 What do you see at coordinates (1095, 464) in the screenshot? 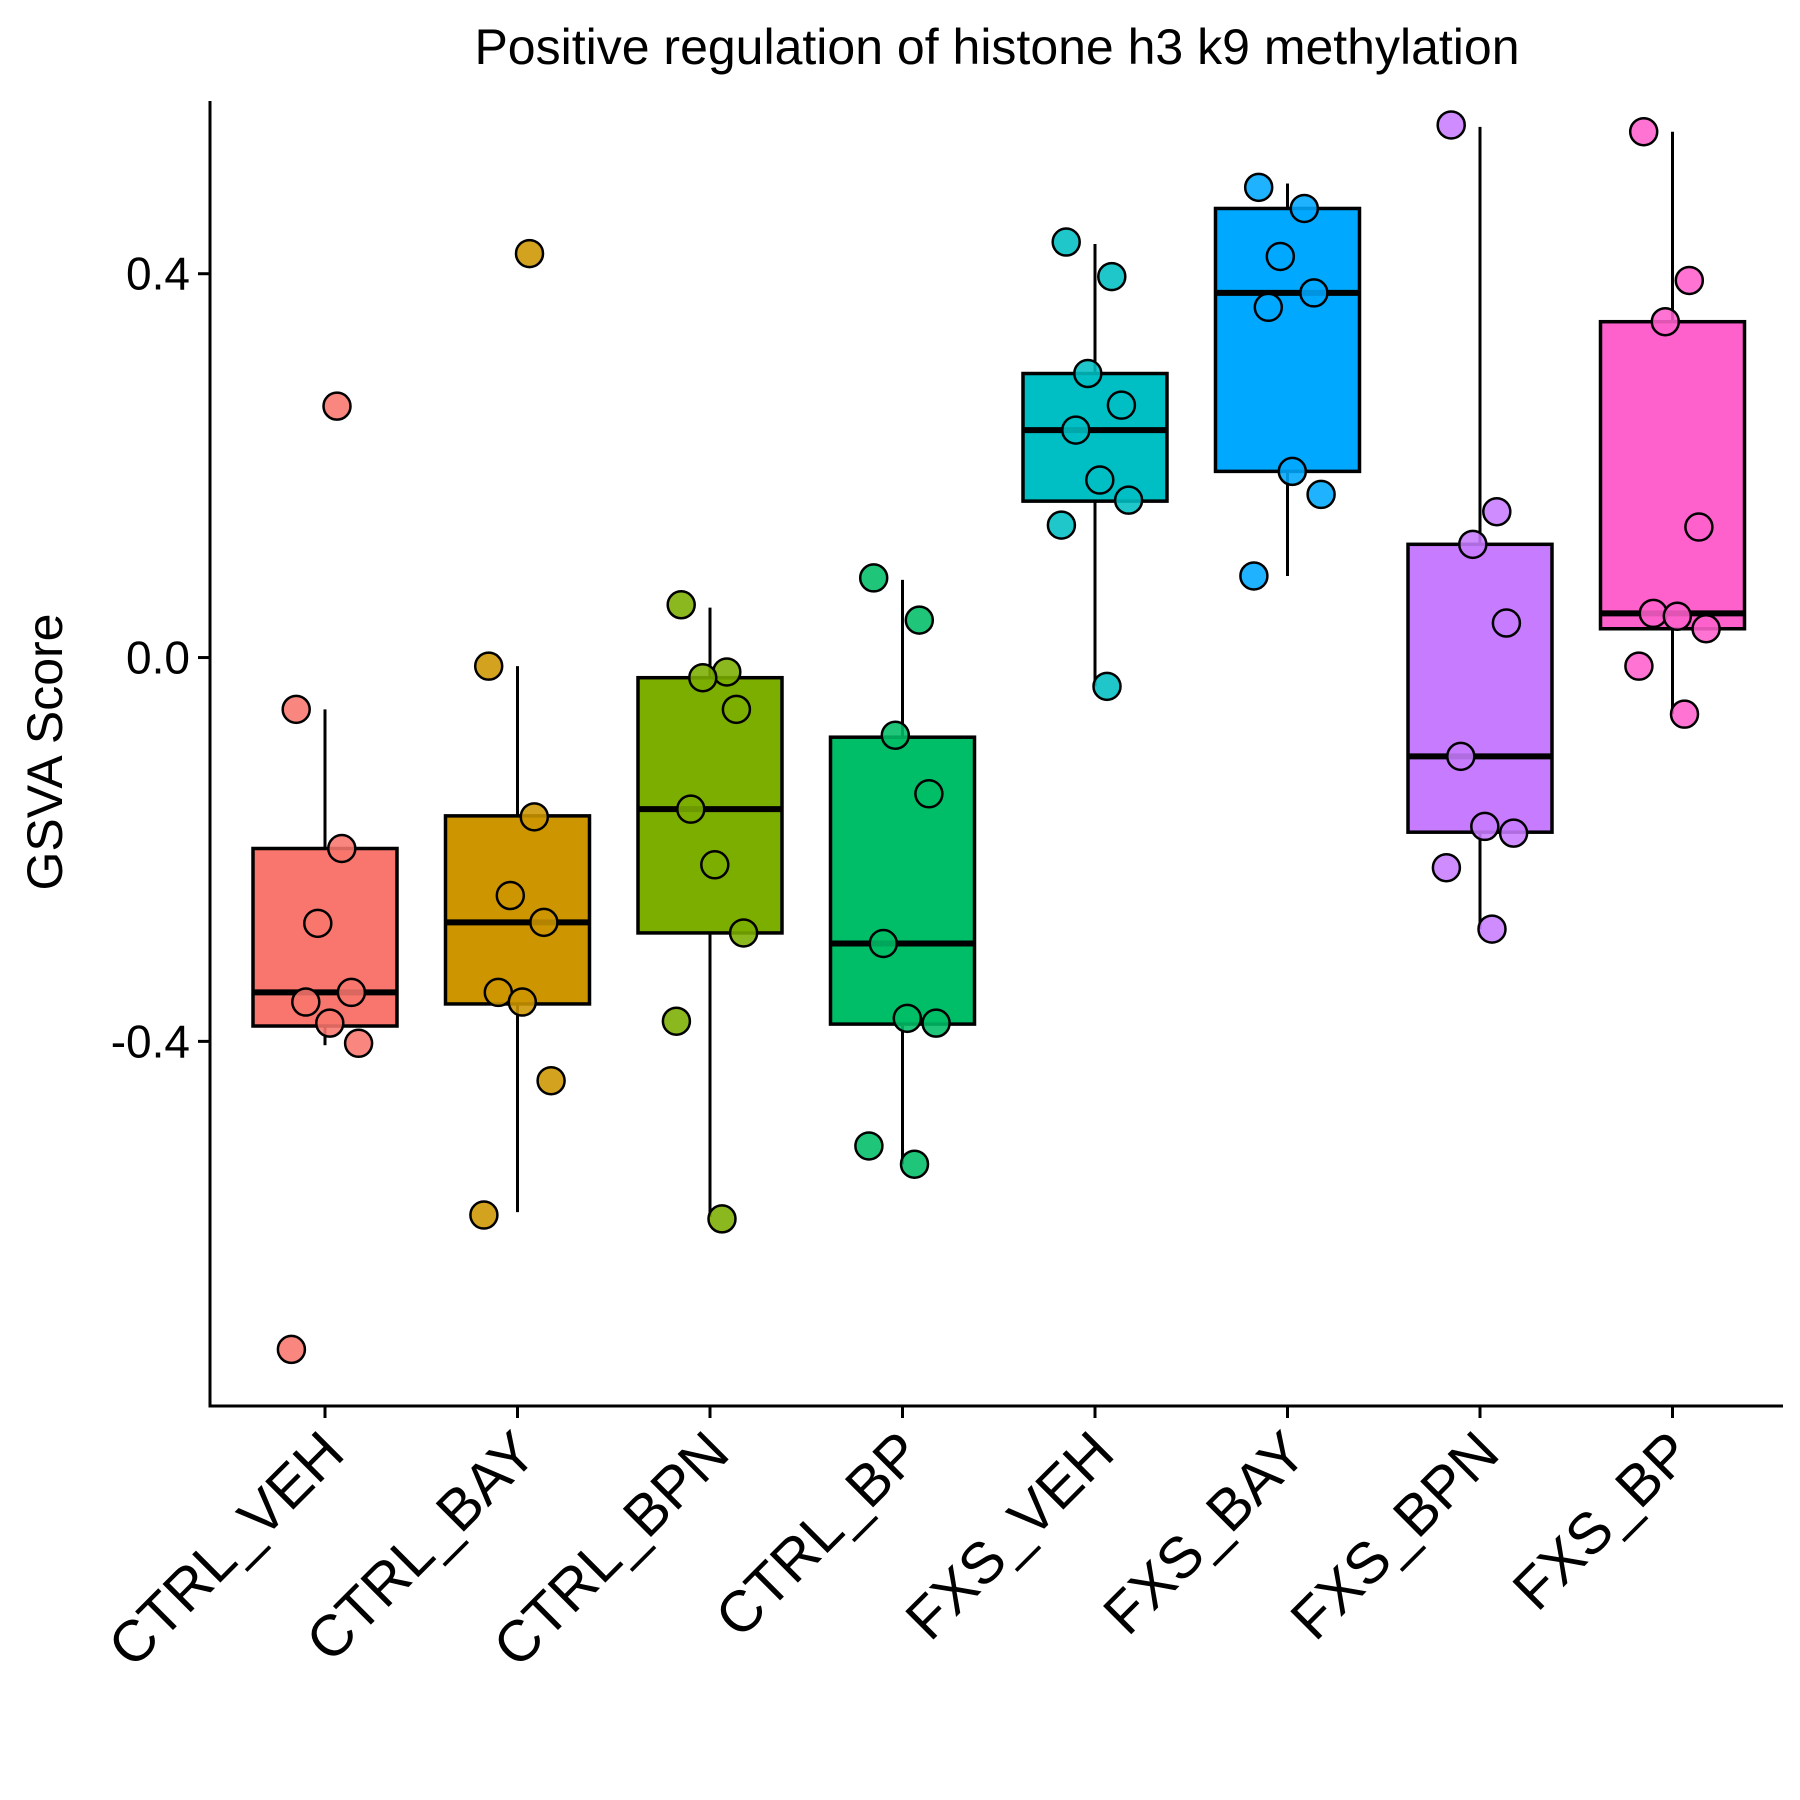
I see `box-group-fxs-veh` at bounding box center [1095, 464].